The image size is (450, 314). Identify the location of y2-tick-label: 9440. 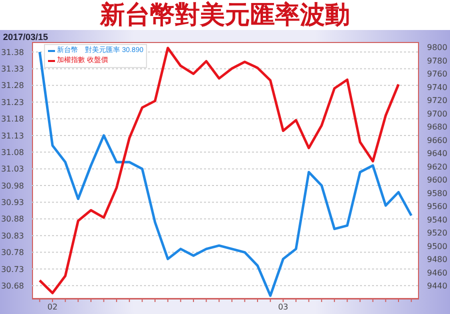
(437, 286).